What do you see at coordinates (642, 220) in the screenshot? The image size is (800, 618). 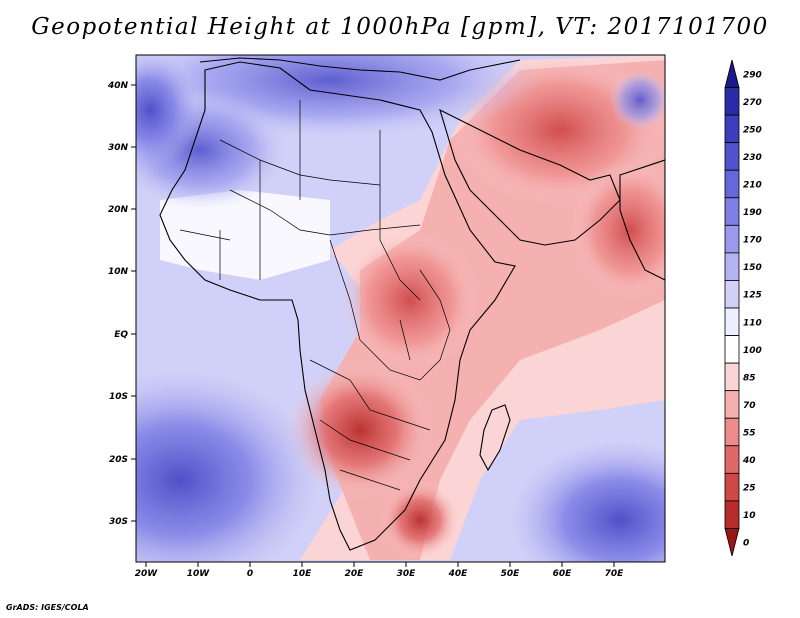 I see `india-coastline` at bounding box center [642, 220].